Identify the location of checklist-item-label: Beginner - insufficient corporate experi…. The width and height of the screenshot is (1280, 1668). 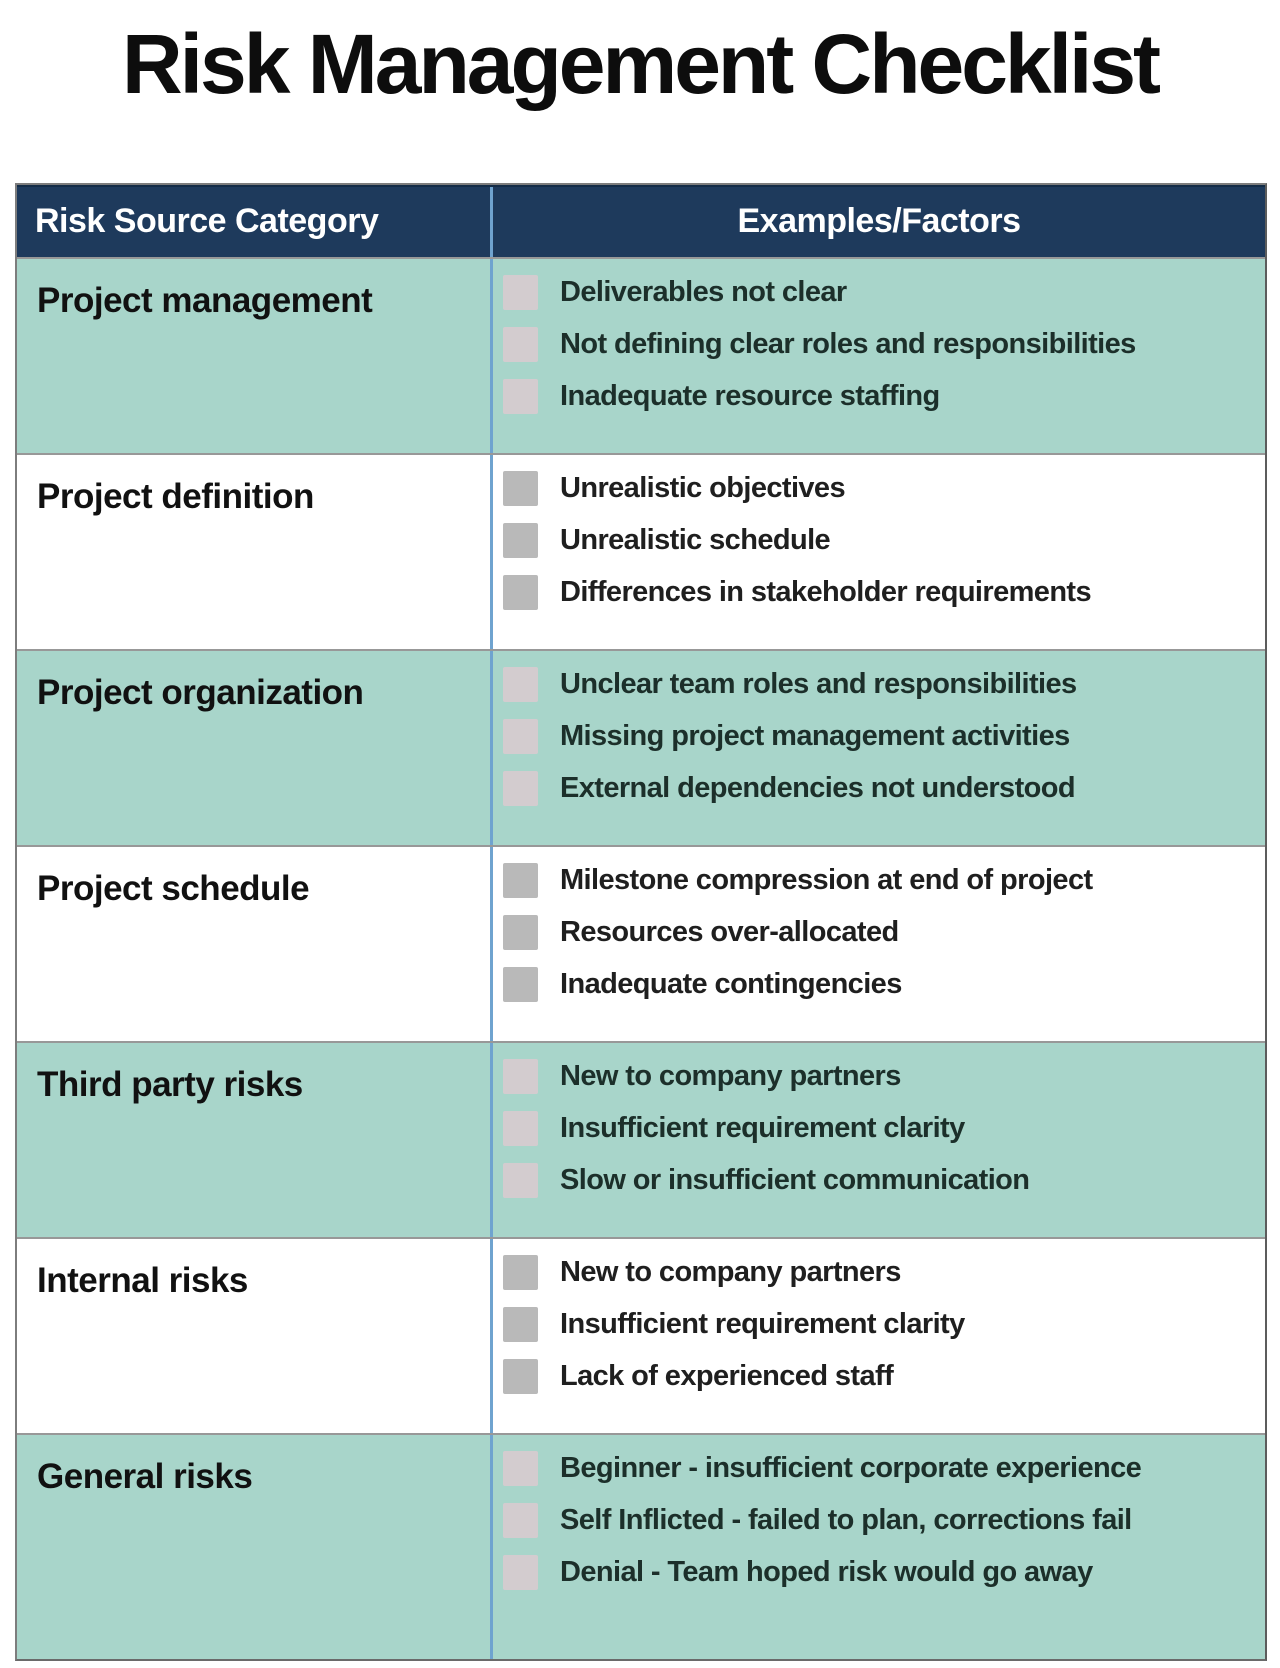
(851, 1467).